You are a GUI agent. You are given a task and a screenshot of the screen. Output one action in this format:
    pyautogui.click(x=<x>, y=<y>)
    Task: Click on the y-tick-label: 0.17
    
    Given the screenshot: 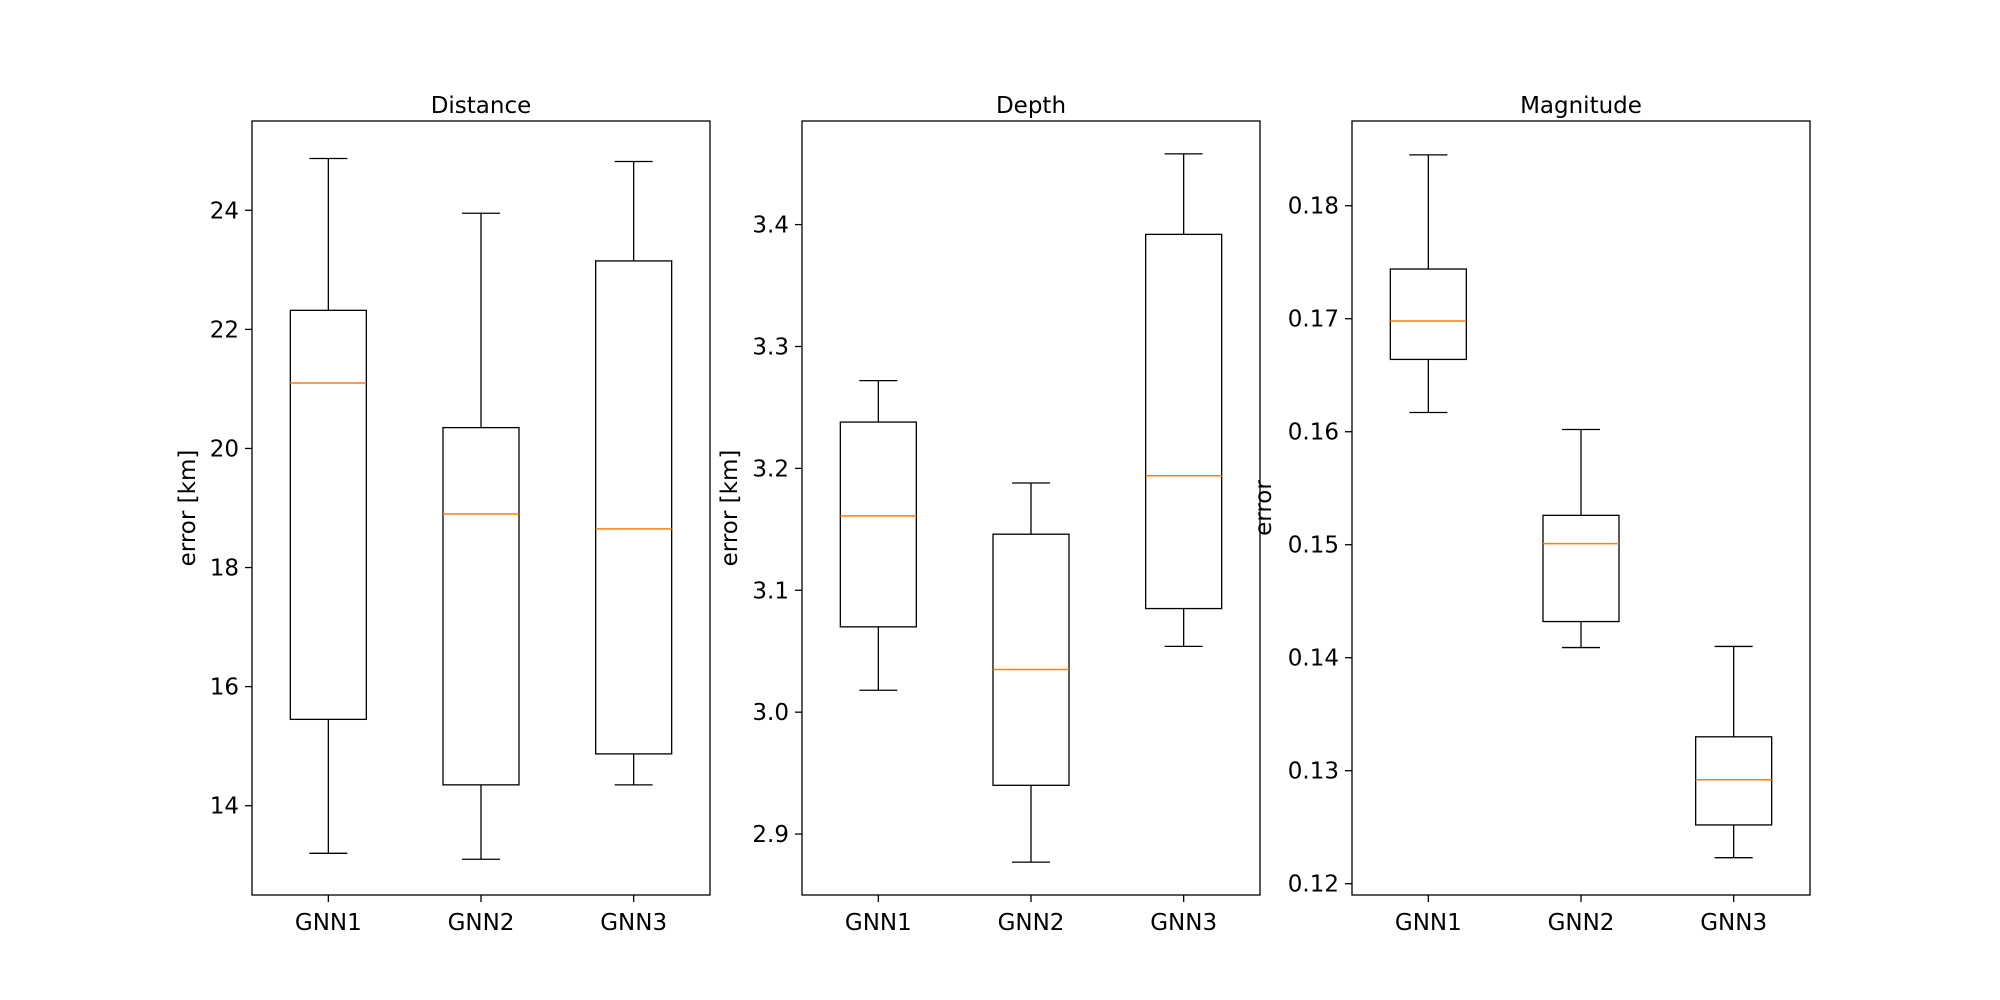 What is the action you would take?
    pyautogui.click(x=1313, y=320)
    